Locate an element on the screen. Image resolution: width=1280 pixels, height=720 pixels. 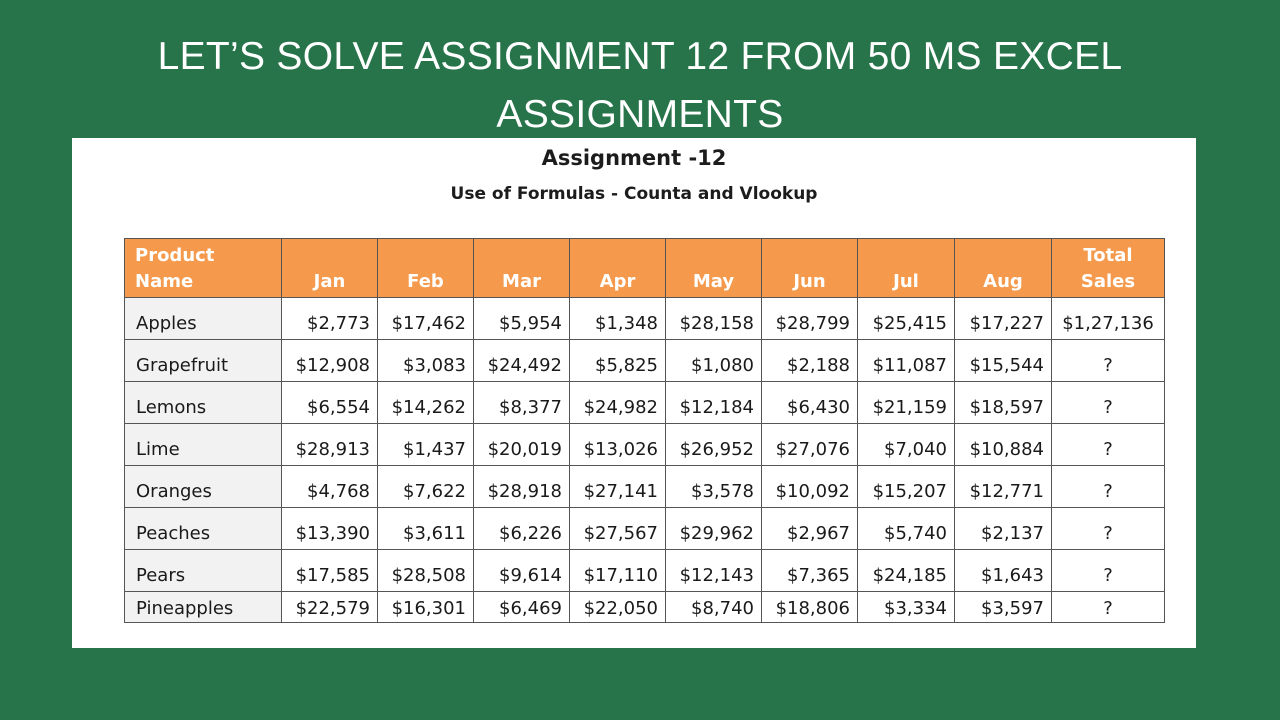
month-value-cell: $22,050 is located at coordinates (617, 607).